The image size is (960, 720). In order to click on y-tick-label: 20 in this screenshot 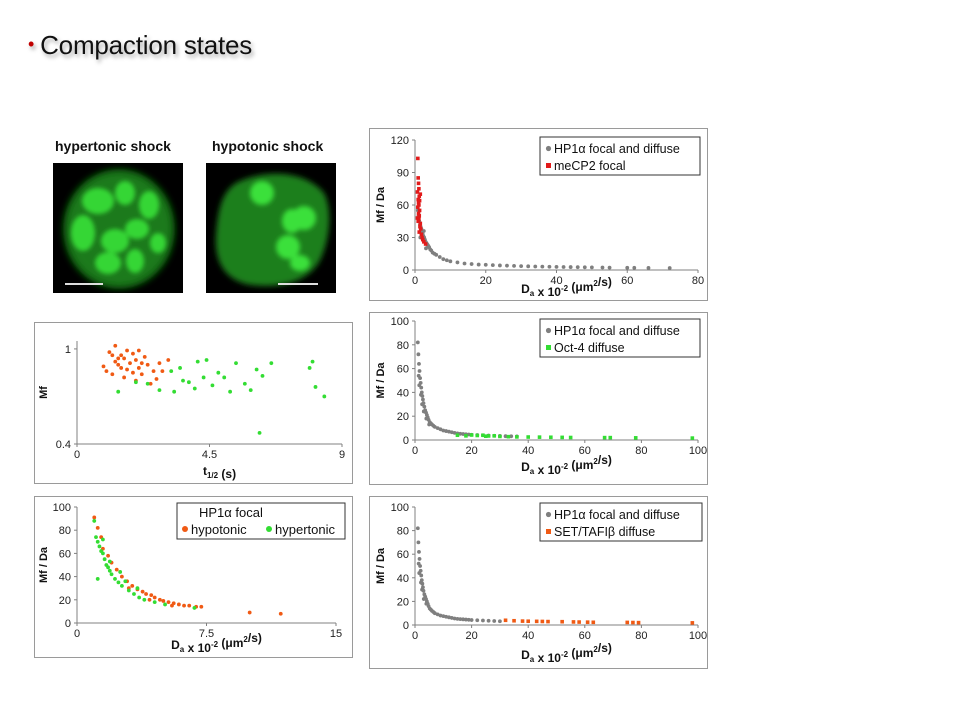, I will do `click(403, 417)`.